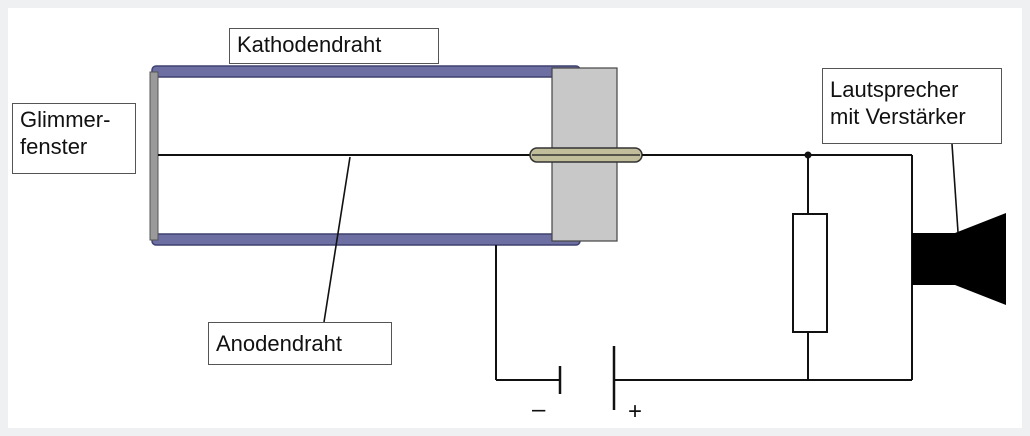 The width and height of the screenshot is (1030, 436). What do you see at coordinates (955, 188) in the screenshot?
I see `leader-speaker` at bounding box center [955, 188].